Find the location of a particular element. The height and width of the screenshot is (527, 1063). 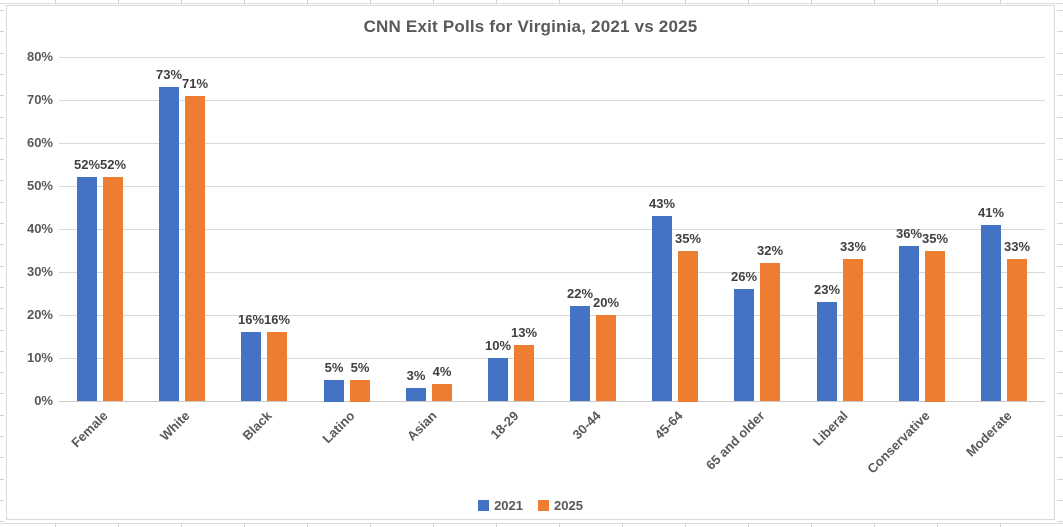

y-axis-tick-label: 0% is located at coordinates (43, 400).